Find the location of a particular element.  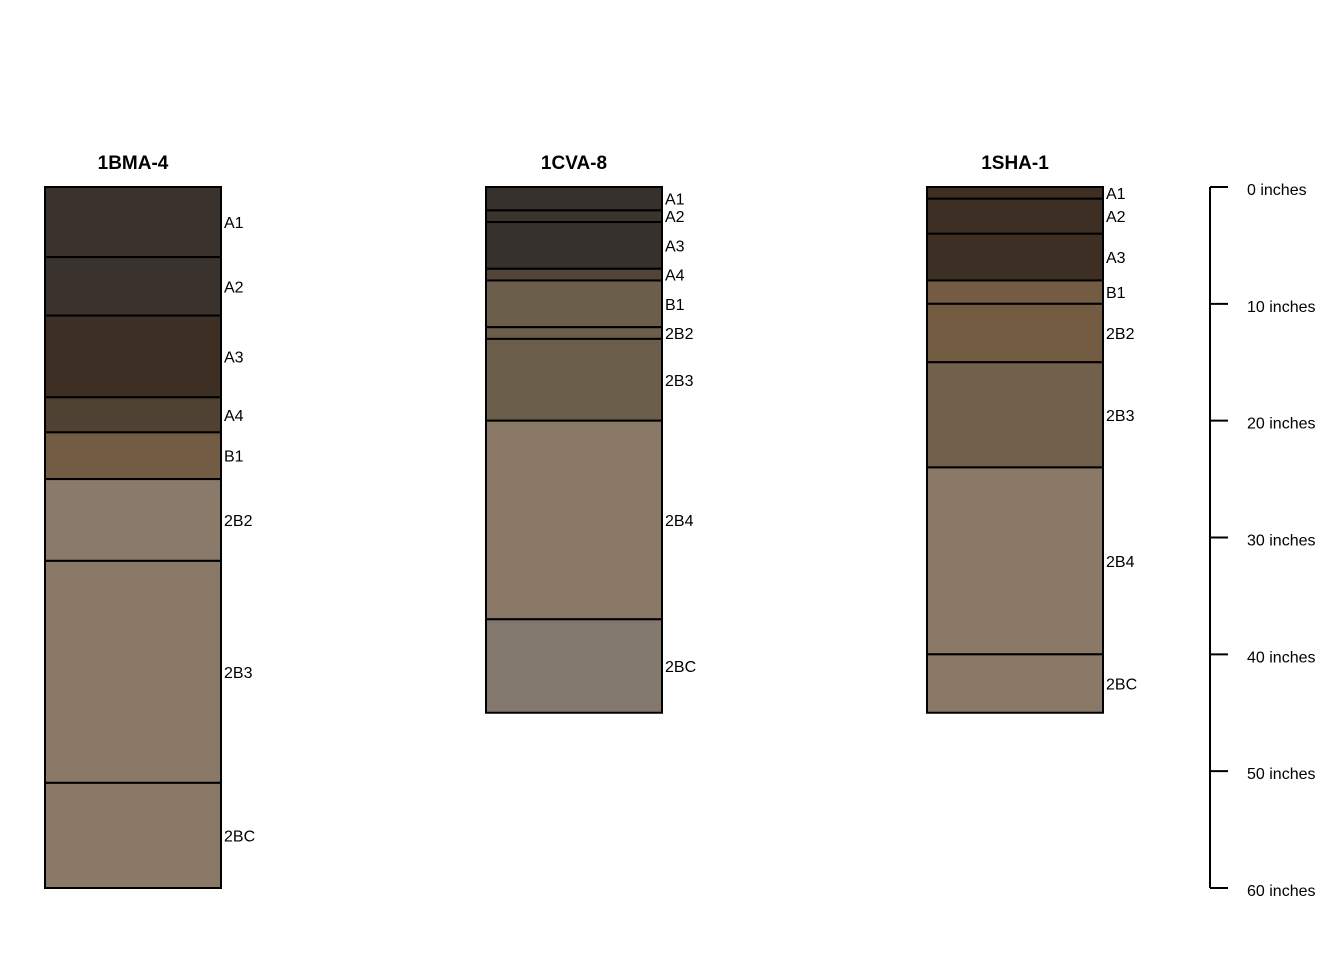

soil-profile: 1SHA-1 A1 A2 A3 B1 2B2 2B3 2B4 2BC is located at coordinates (1031, 433).